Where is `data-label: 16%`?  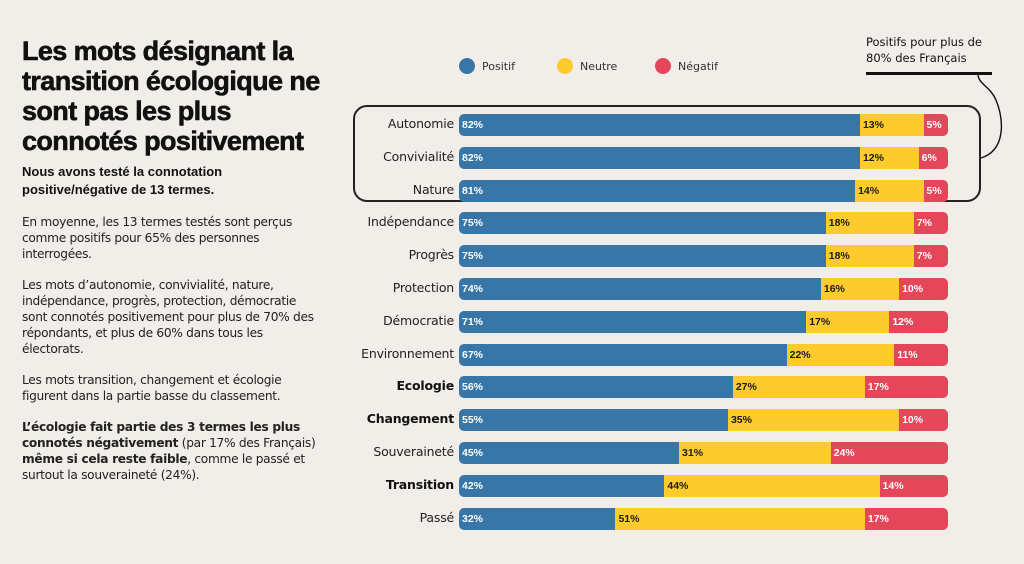
data-label: 16% is located at coordinates (834, 289).